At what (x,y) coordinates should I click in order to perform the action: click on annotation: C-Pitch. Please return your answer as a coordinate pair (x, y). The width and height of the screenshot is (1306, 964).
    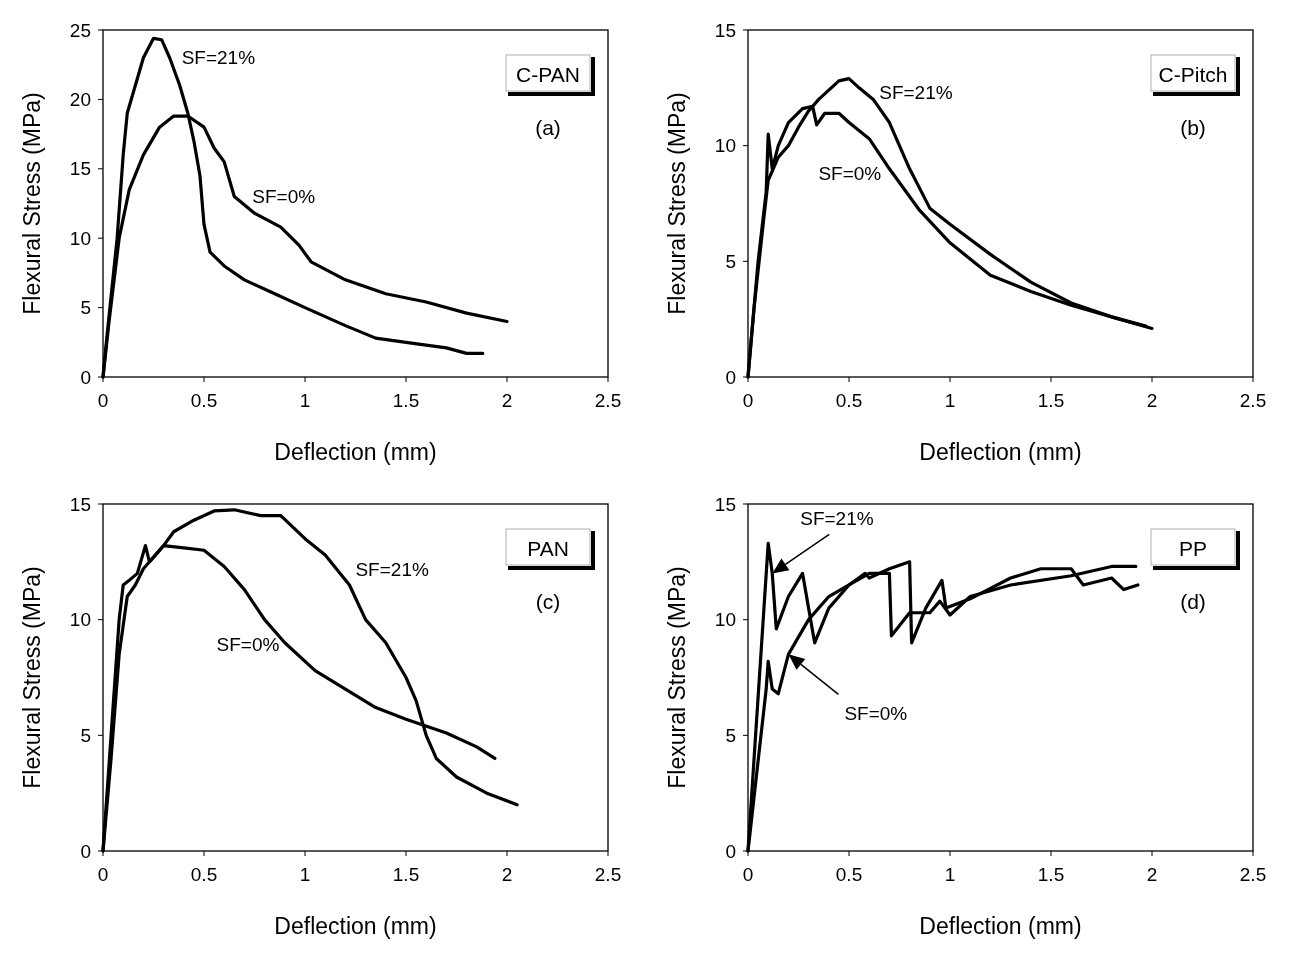
    Looking at the image, I should click on (1193, 75).